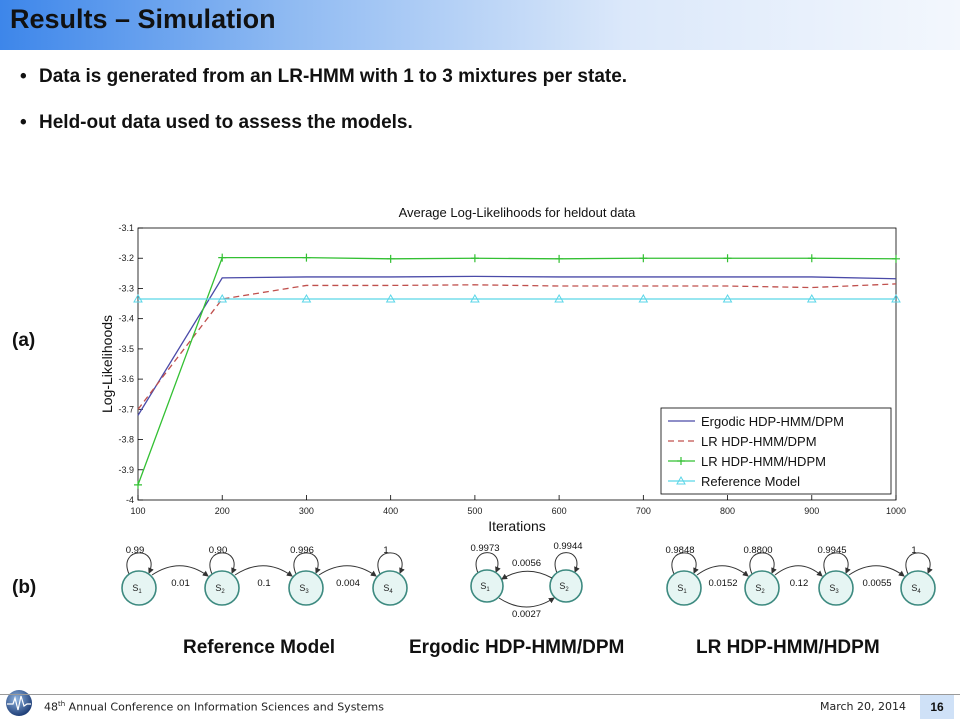  I want to click on y-tick-label: -3.2, so click(126, 258).